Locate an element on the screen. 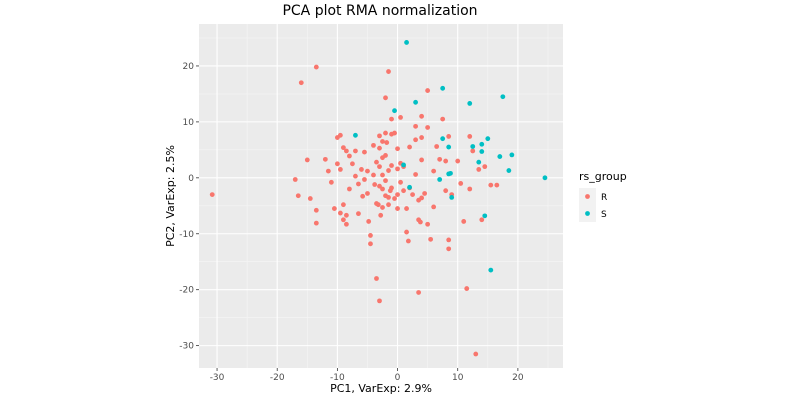  legend-key-s is located at coordinates (587, 213).